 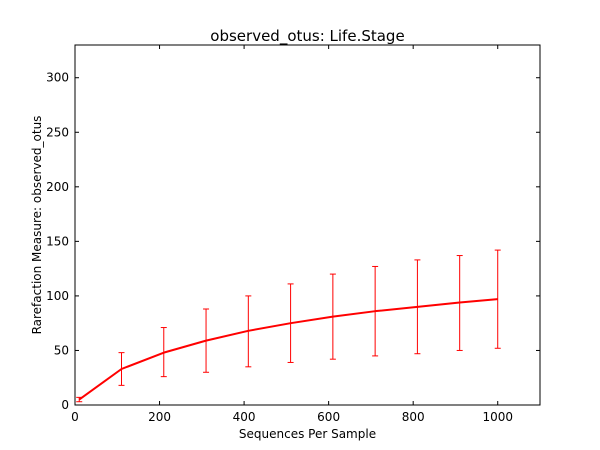 What do you see at coordinates (57, 132) in the screenshot?
I see `y-tick-label: 250` at bounding box center [57, 132].